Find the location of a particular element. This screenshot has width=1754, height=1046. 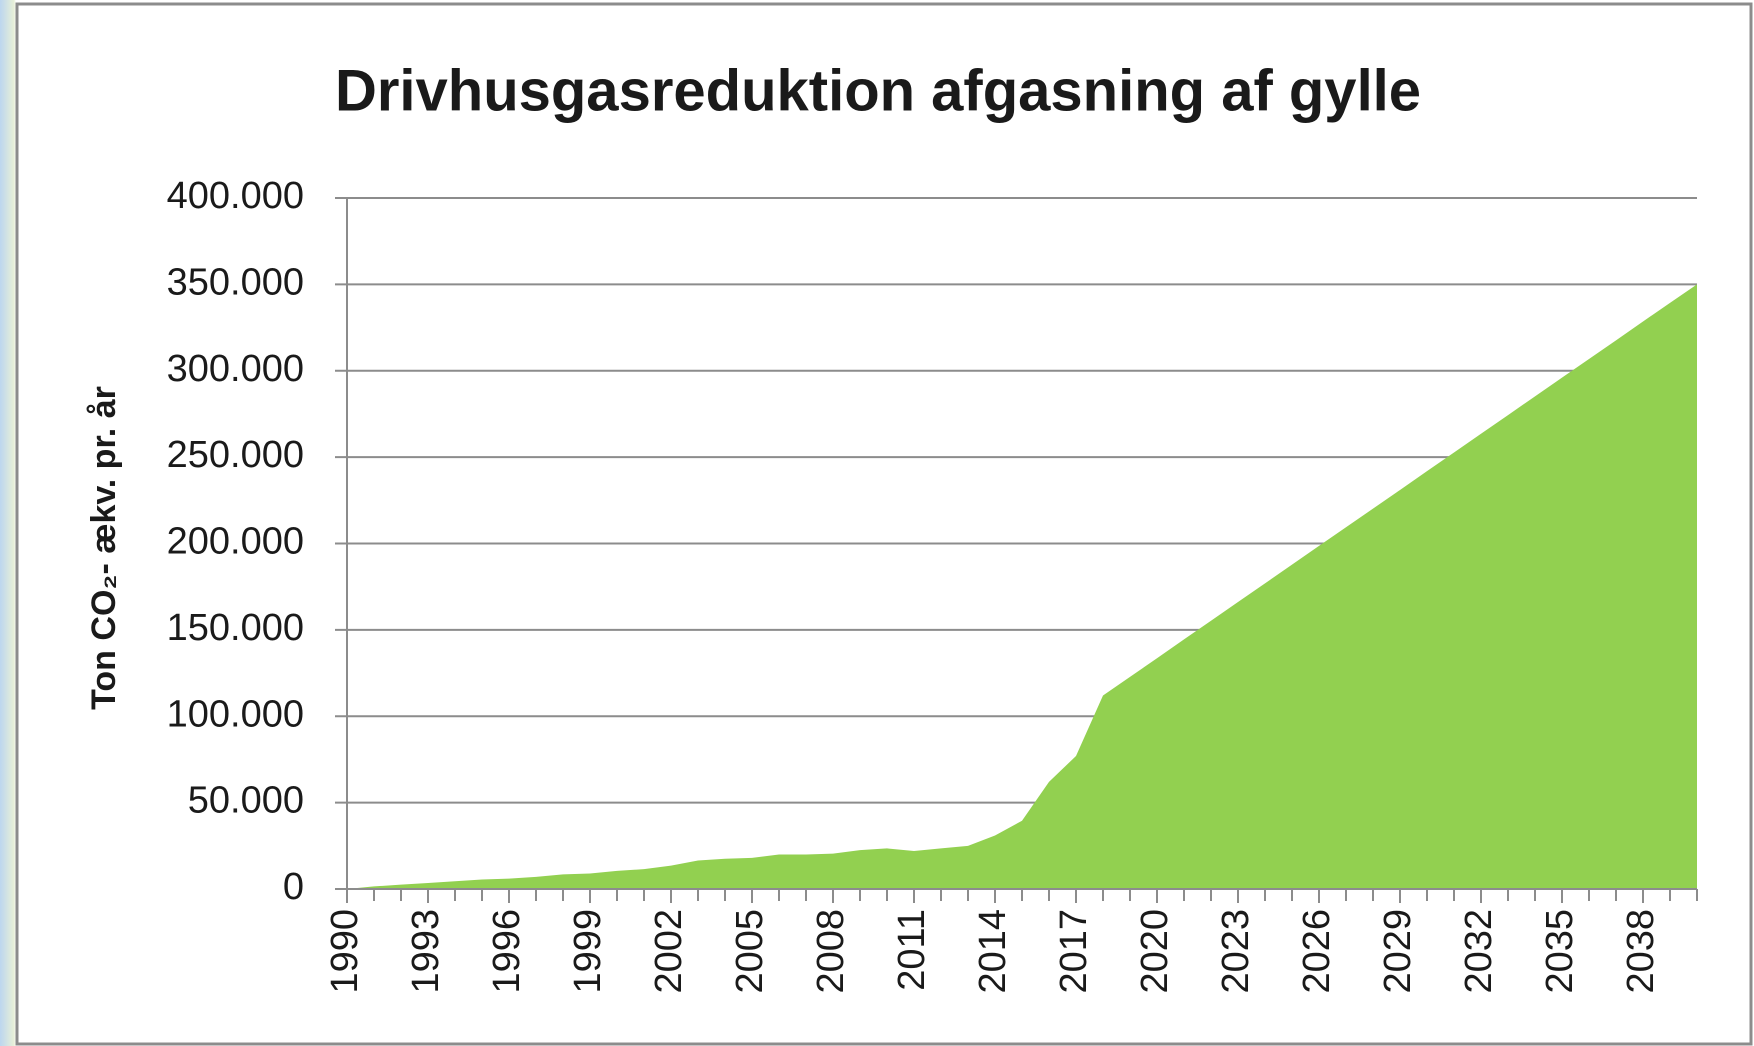

y-tick-label: 150.000 is located at coordinates (235, 628).